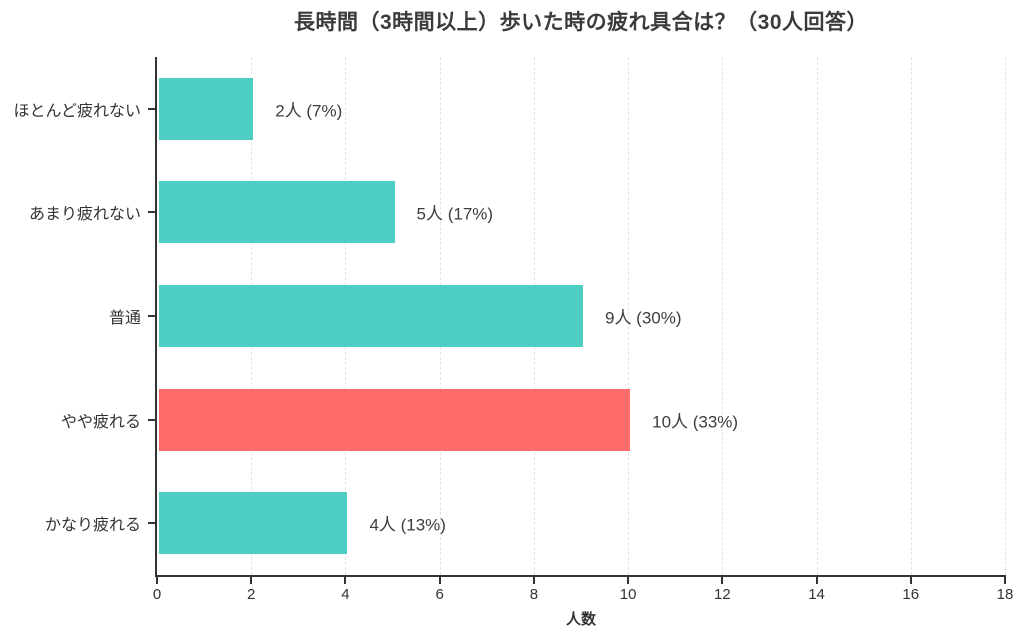 This screenshot has width=1024, height=636. I want to click on x-axis-spine, so click(580, 576).